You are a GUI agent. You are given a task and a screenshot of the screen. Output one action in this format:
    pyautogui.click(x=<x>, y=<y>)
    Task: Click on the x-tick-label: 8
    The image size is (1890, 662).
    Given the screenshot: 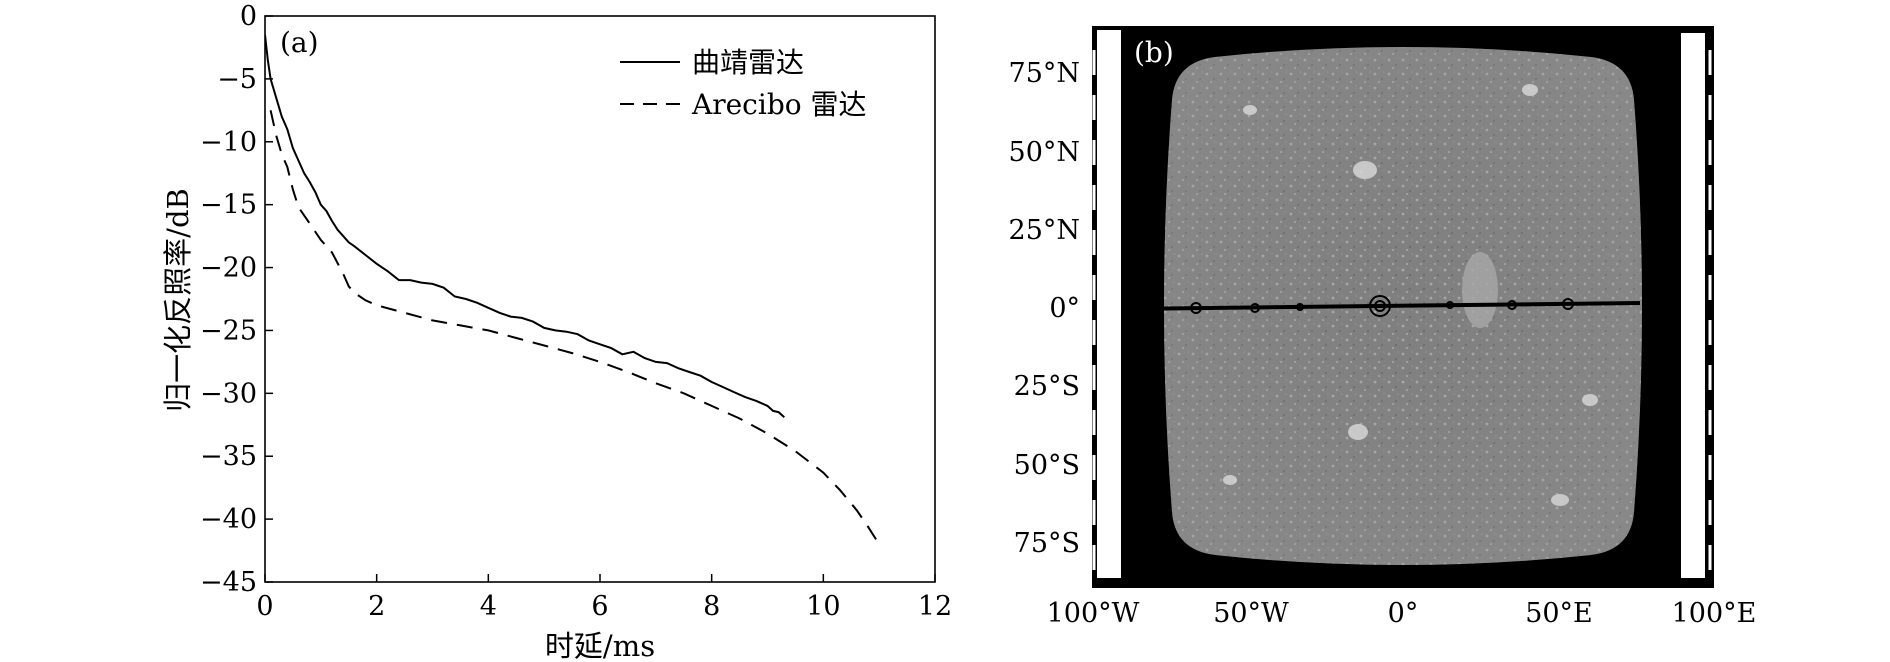 What is the action you would take?
    pyautogui.click(x=711, y=606)
    